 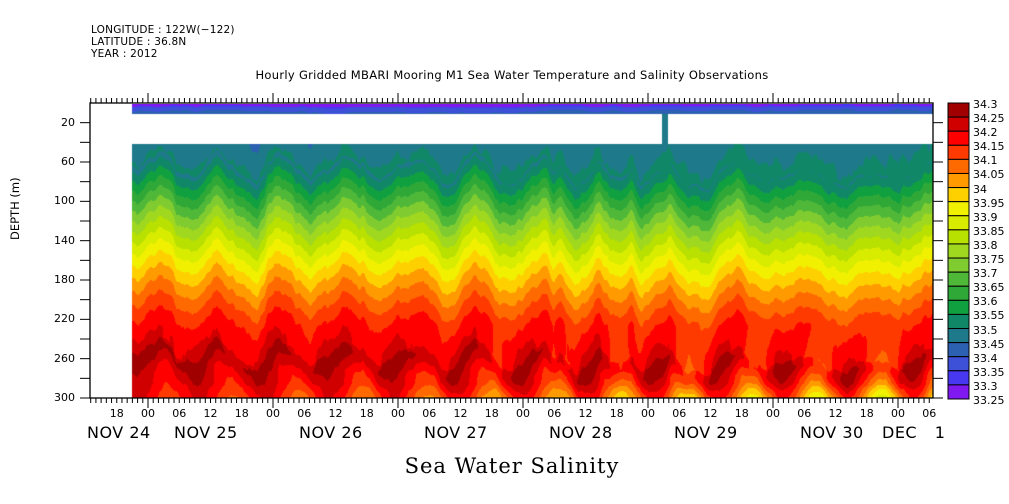 I want to click on colorbar-level-label: 34.15, so click(x=989, y=147).